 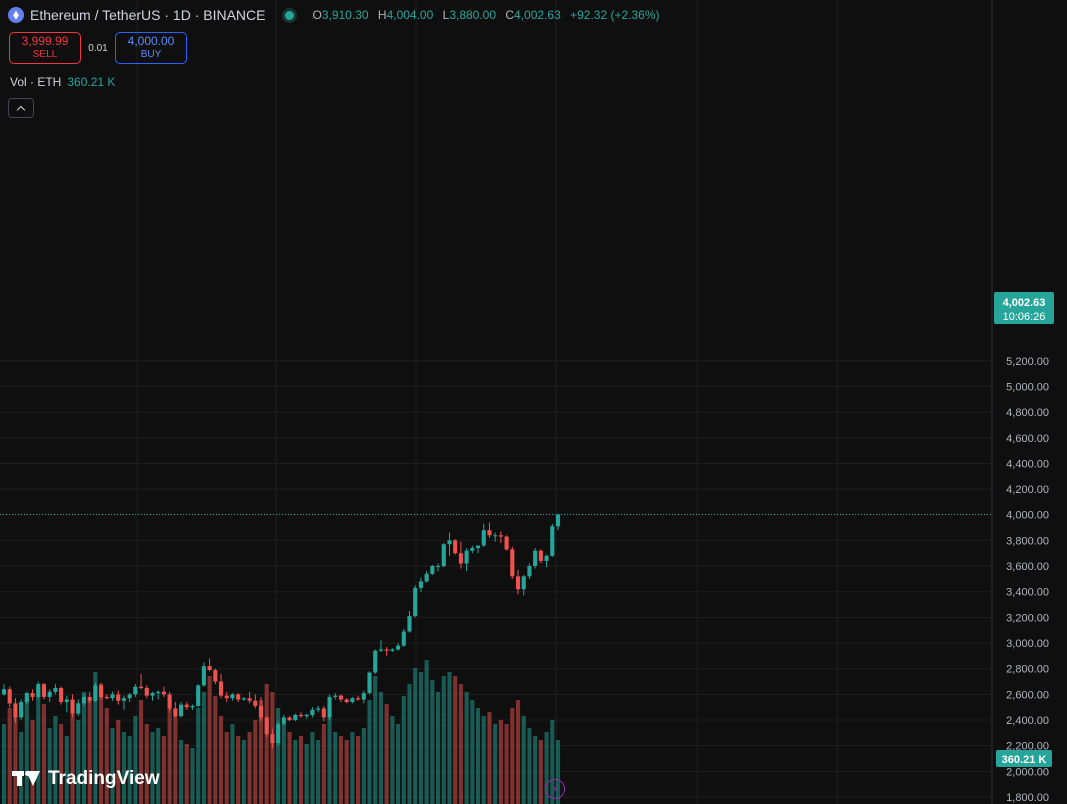 I want to click on open-value: 3,910.30, so click(x=345, y=15).